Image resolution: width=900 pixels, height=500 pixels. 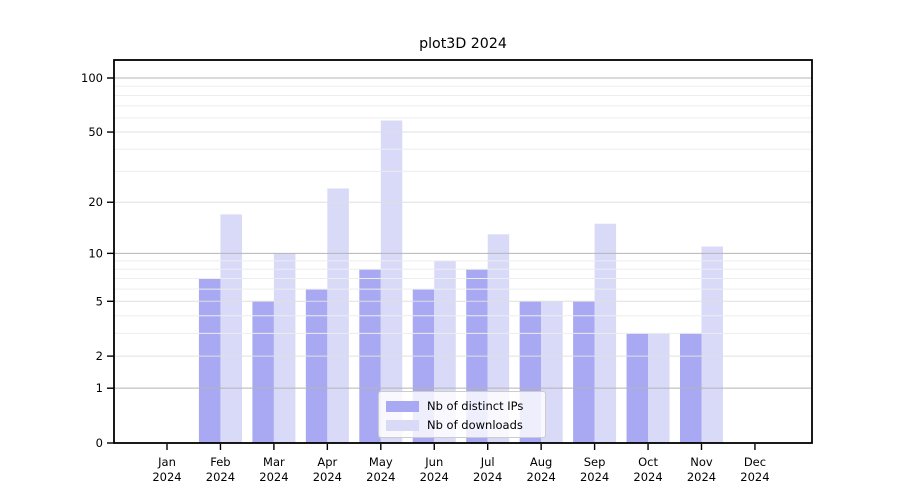 What do you see at coordinates (95, 253) in the screenshot?
I see `y-tick-label: 10` at bounding box center [95, 253].